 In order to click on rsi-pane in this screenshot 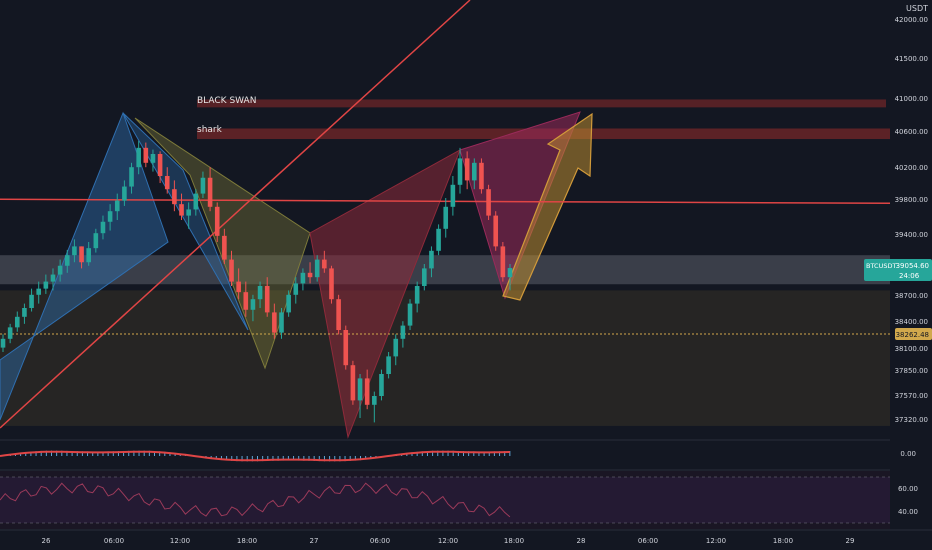, I will do `click(466, 499)`.